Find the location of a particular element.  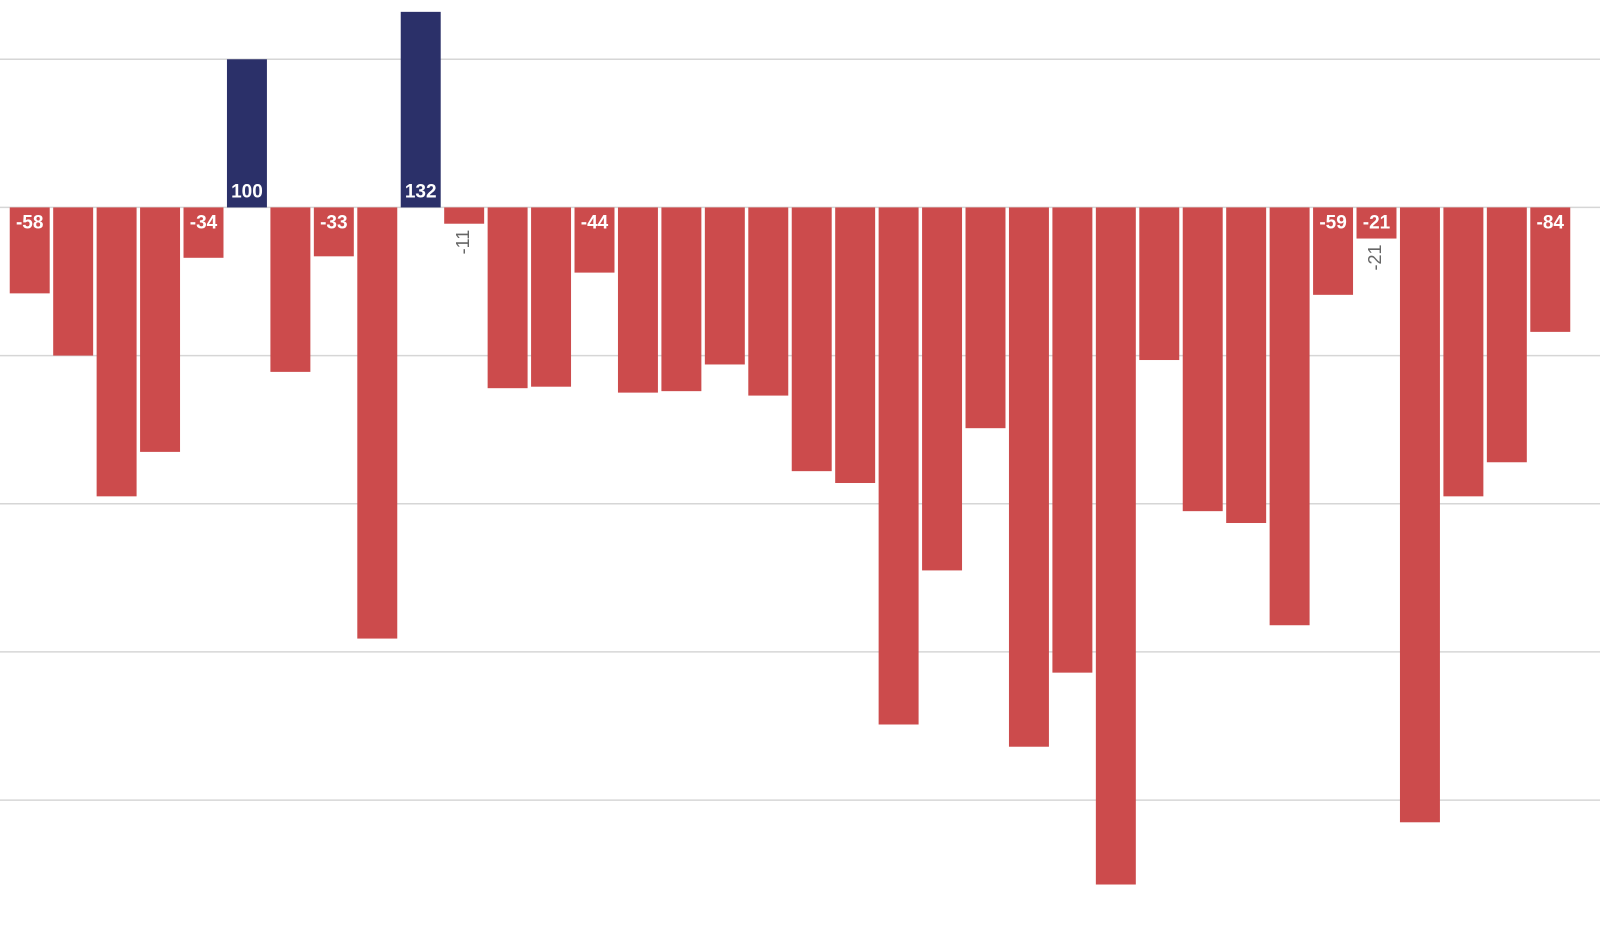

value-label: 100 is located at coordinates (247, 191).